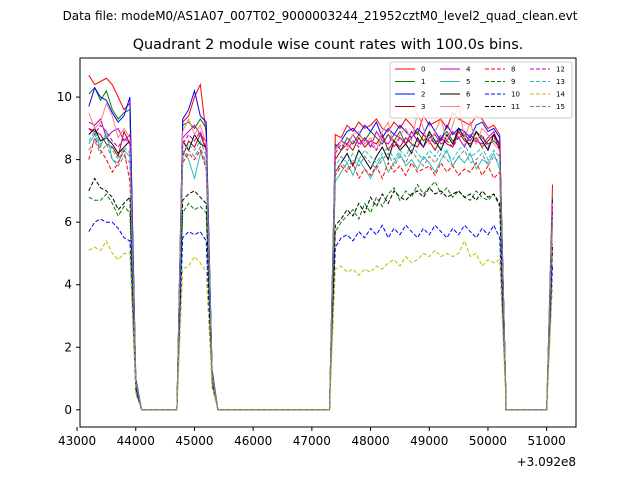  Describe the element at coordinates (136, 441) in the screenshot. I see `x-tick-label: 44000` at that location.